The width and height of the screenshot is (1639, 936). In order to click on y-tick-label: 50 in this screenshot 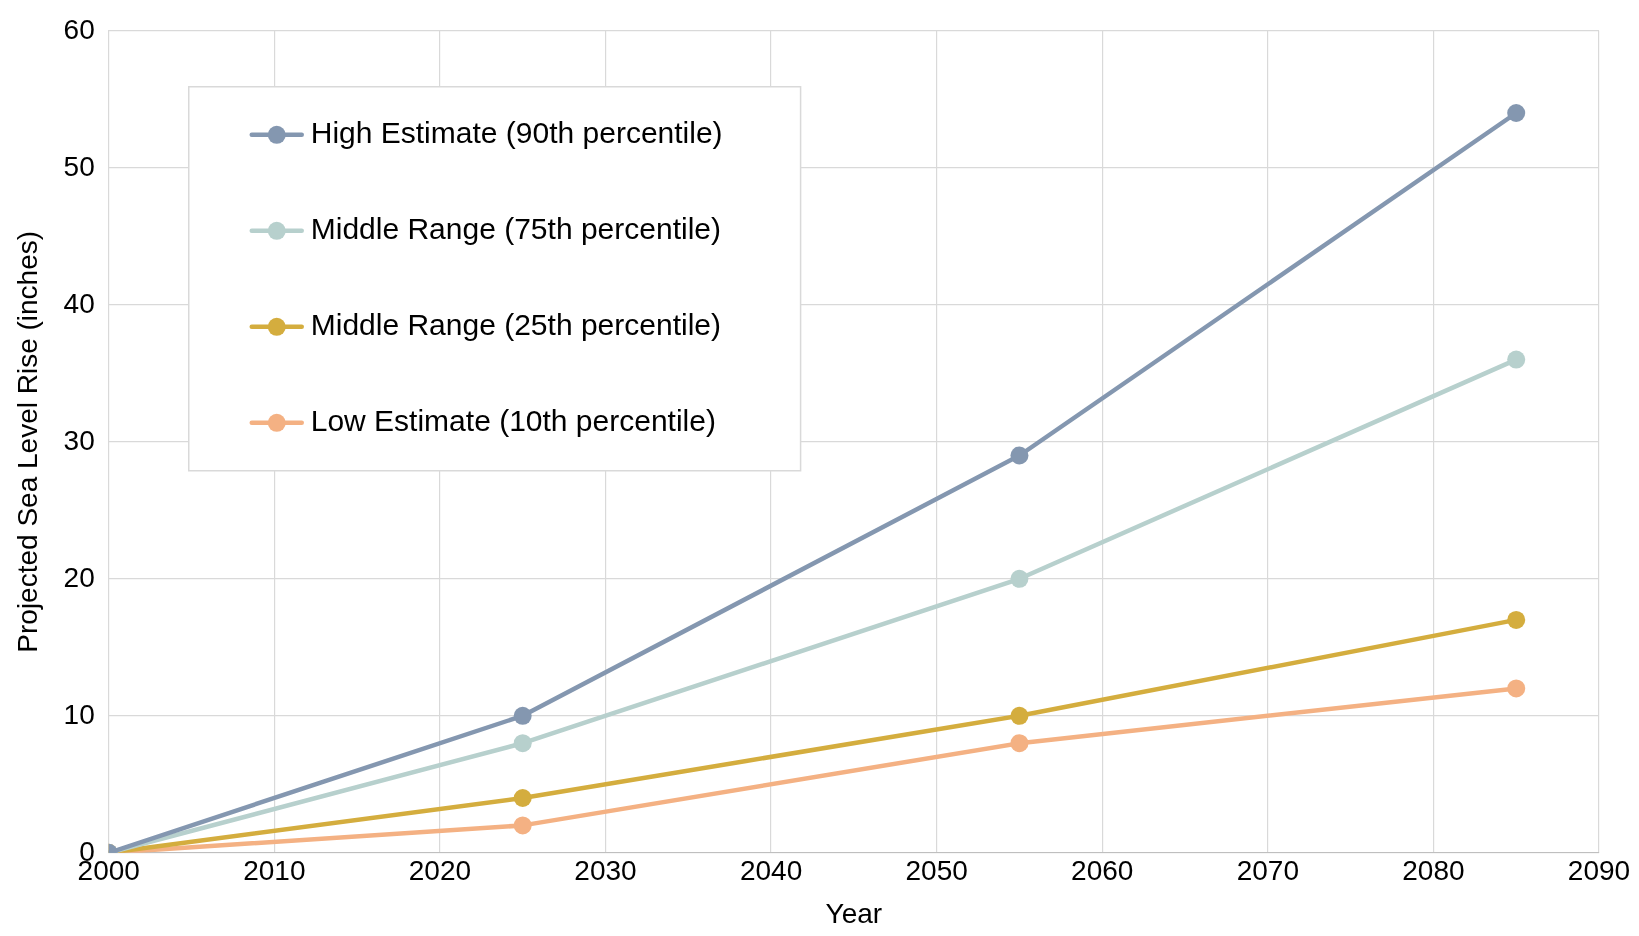, I will do `click(79, 166)`.